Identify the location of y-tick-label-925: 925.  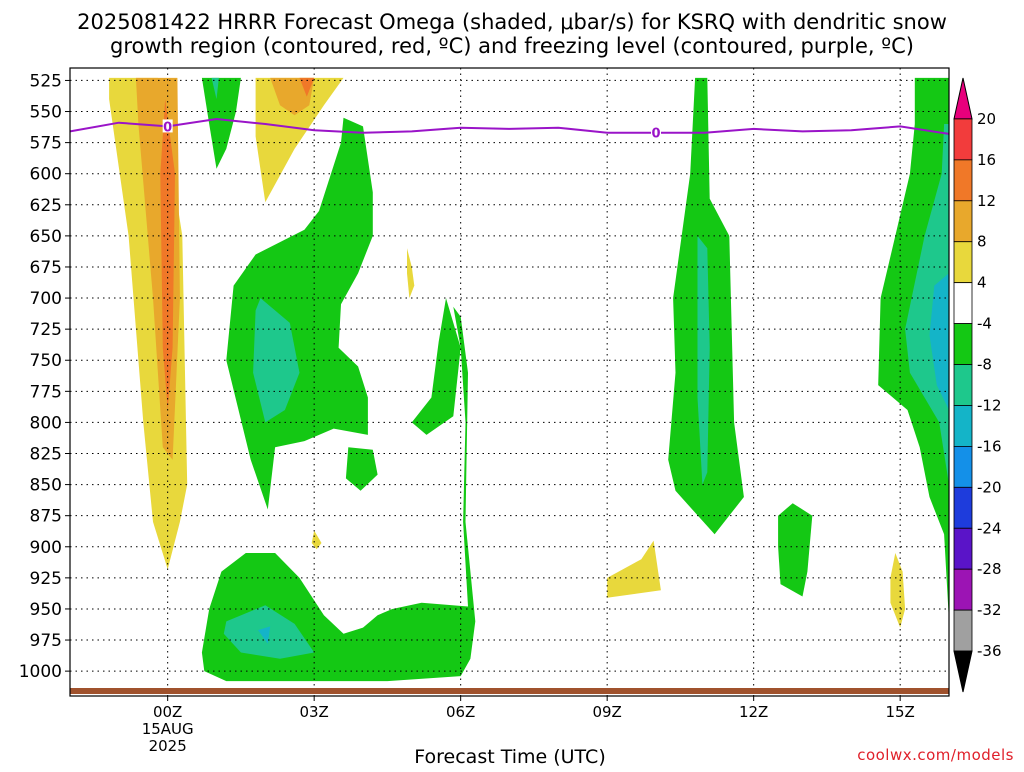
(46, 579).